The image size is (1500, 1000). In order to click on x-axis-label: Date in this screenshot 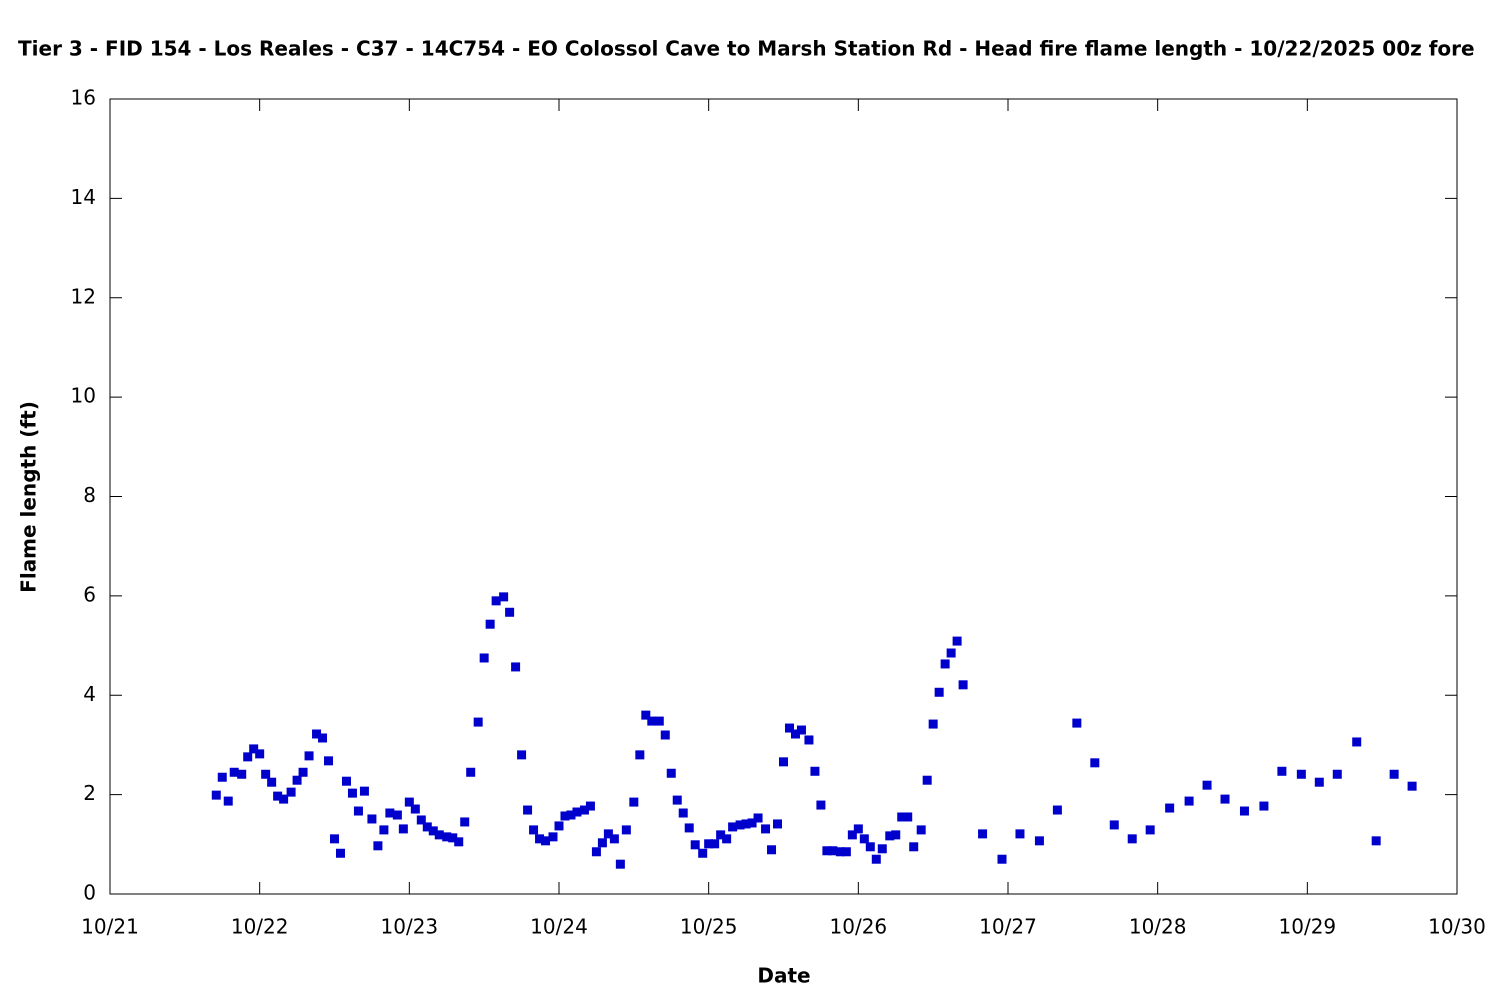, I will do `click(783, 976)`.